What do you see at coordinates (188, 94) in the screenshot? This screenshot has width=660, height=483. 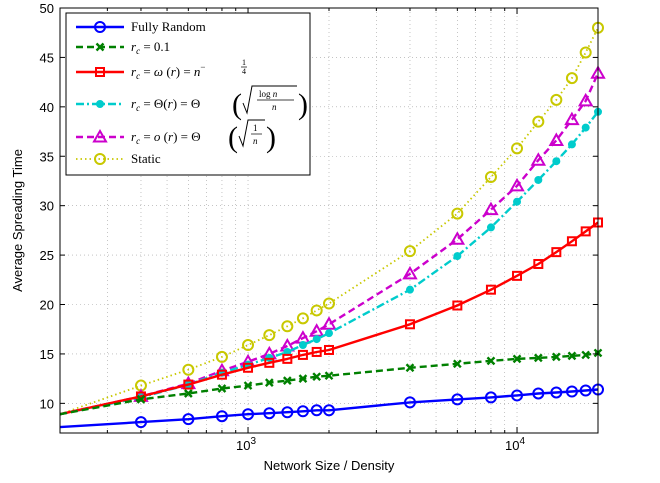 I see `legend-box` at bounding box center [188, 94].